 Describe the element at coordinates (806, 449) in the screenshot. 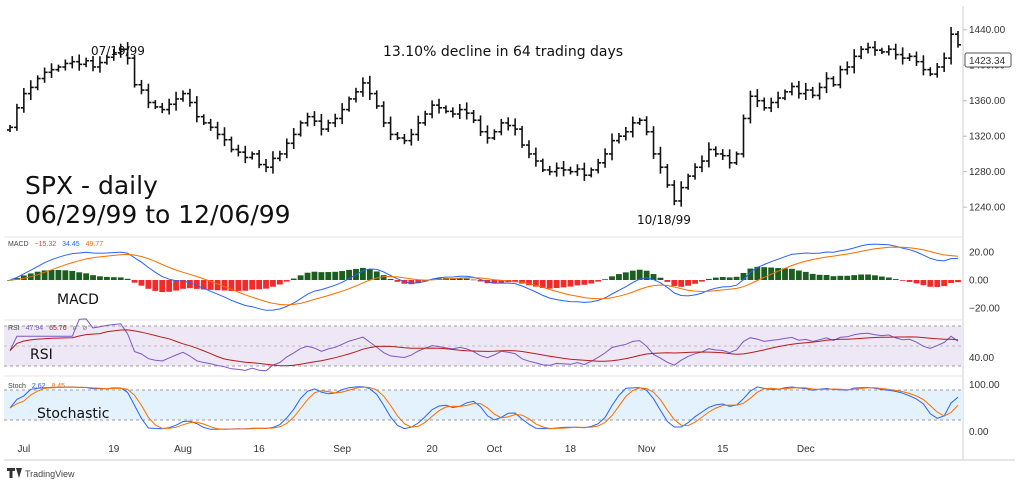

I see `x-axis-label-10: Dec` at that location.